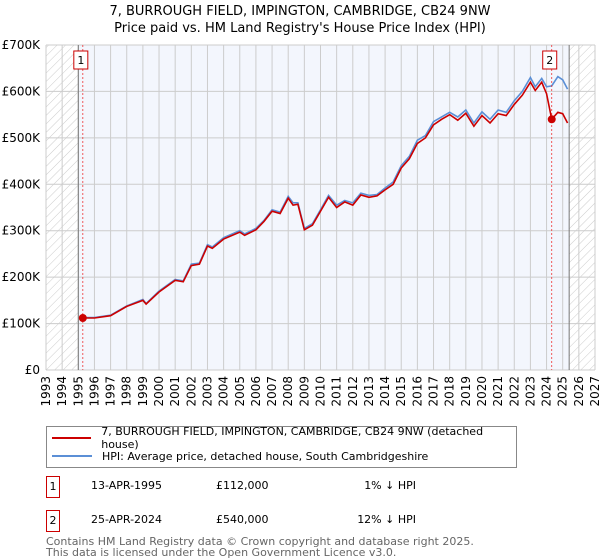 The image size is (600, 560). What do you see at coordinates (390, 485) in the screenshot?
I see `transaction-hpi: 1% ↓ HPI` at bounding box center [390, 485].